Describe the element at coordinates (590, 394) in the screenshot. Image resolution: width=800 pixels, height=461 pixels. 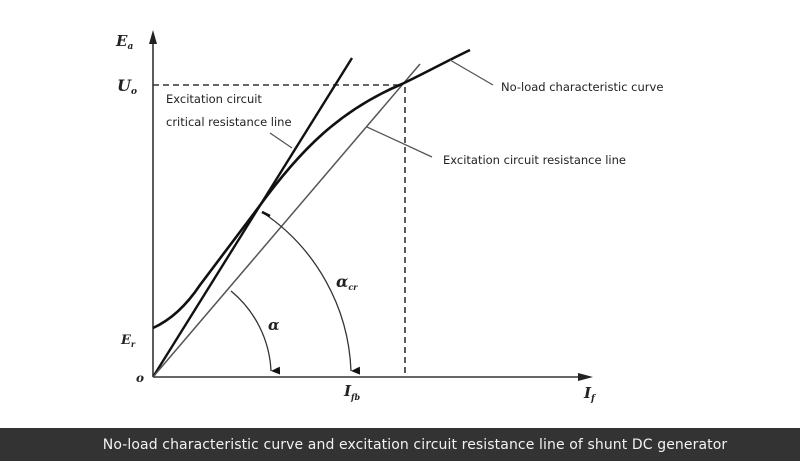
I see `x-axis-label: If` at that location.